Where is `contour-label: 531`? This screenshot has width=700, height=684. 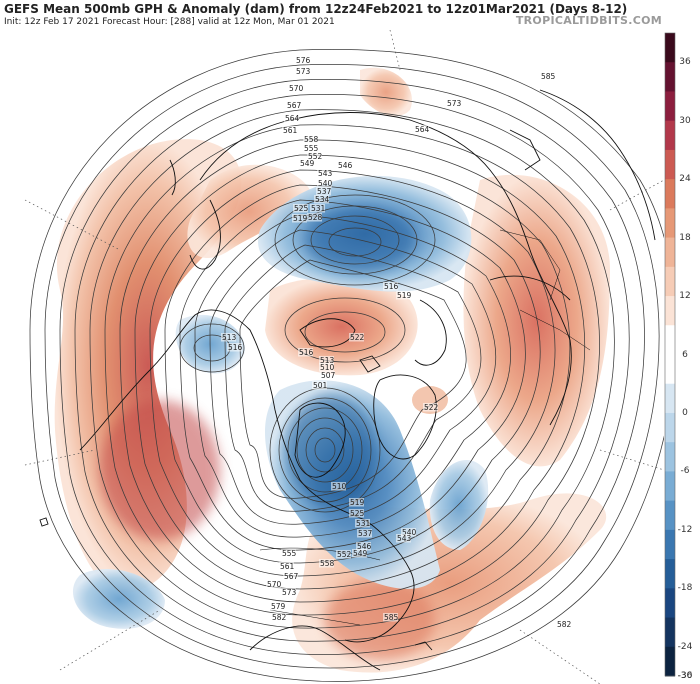
contour-label: 531 is located at coordinates (363, 523).